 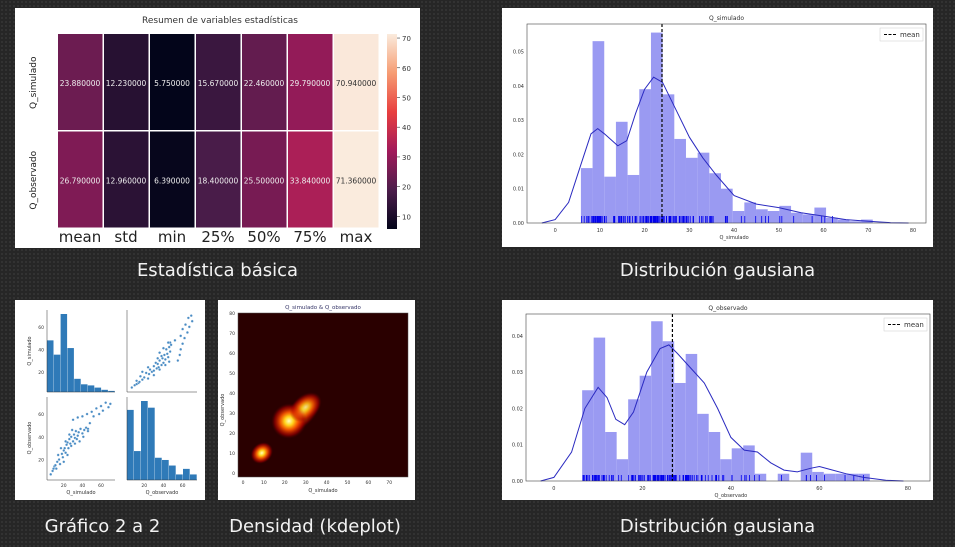 I want to click on column-label: 75%, so click(x=309, y=237).